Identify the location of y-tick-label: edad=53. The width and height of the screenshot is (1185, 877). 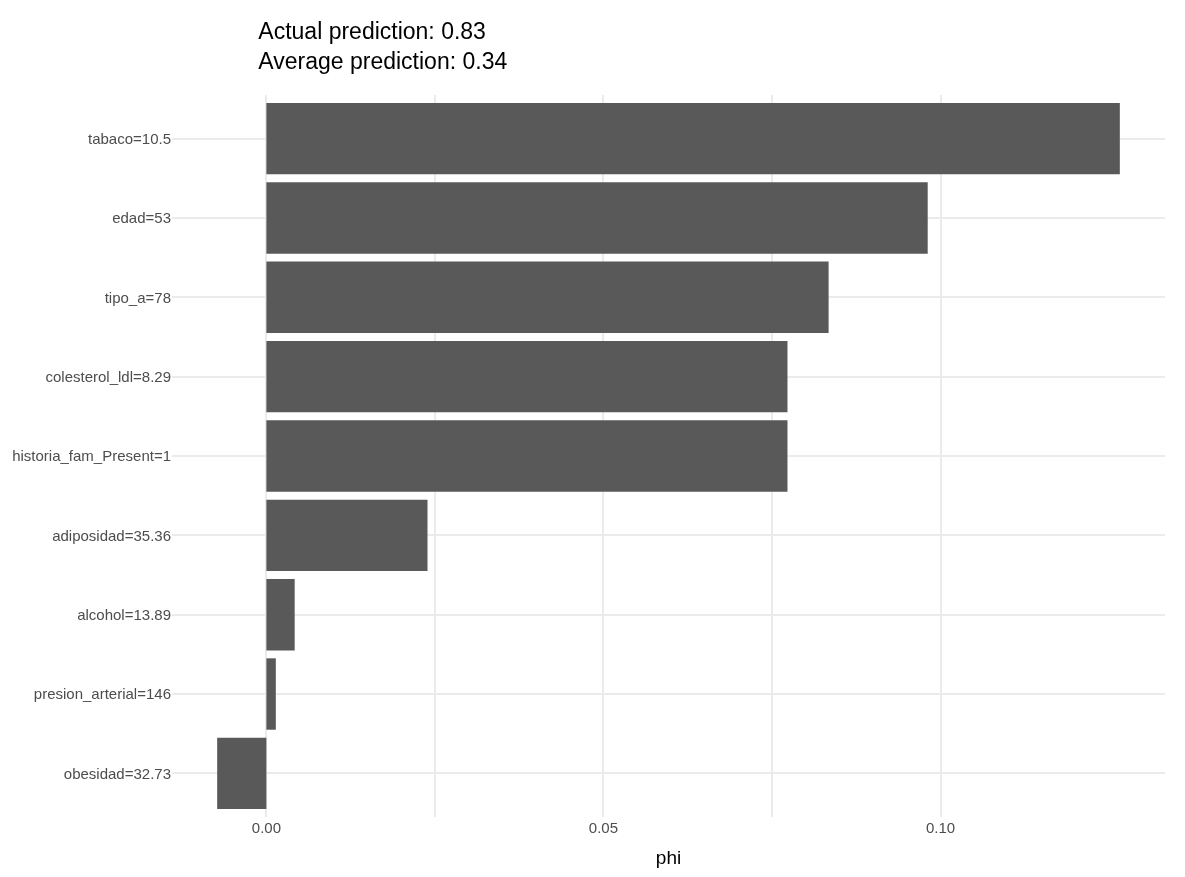
(141, 218).